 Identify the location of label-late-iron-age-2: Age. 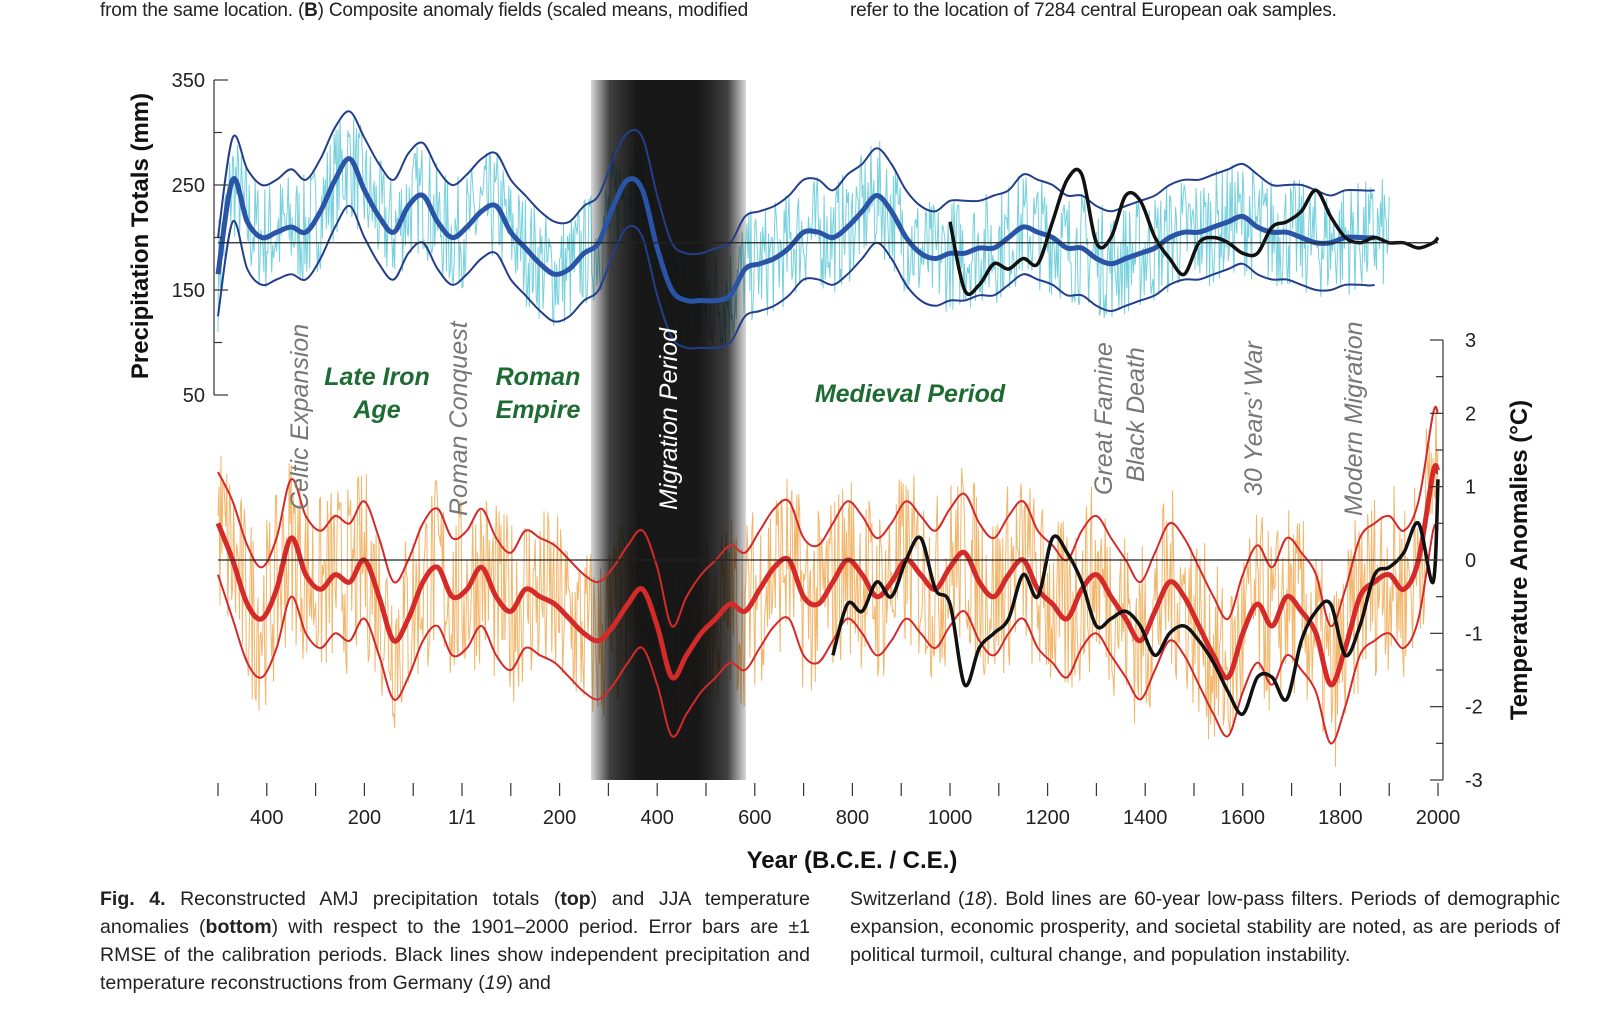
(376, 410).